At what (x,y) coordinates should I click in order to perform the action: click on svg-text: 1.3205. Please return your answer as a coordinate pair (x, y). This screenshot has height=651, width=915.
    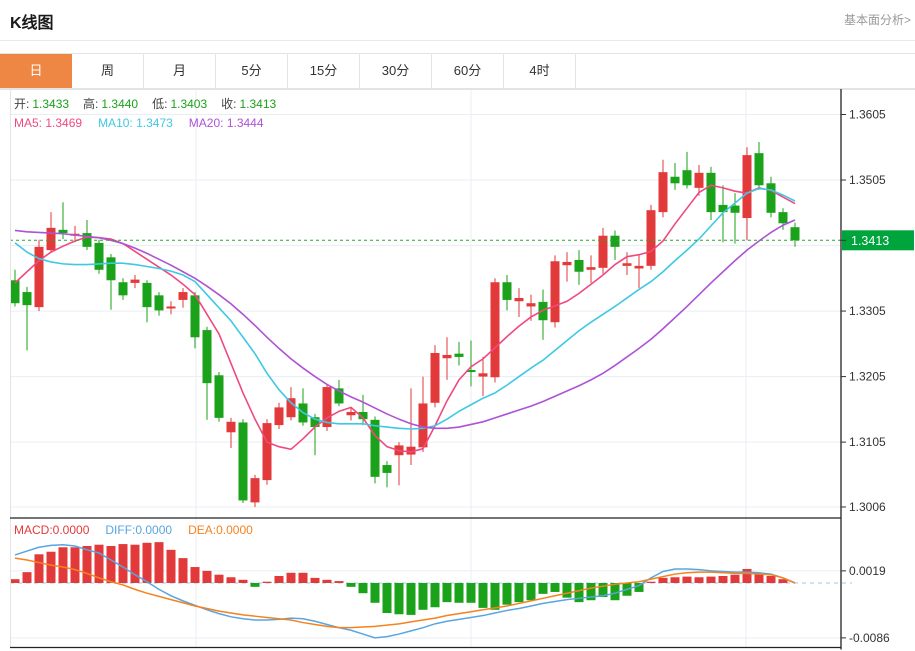
    Looking at the image, I should click on (867, 377).